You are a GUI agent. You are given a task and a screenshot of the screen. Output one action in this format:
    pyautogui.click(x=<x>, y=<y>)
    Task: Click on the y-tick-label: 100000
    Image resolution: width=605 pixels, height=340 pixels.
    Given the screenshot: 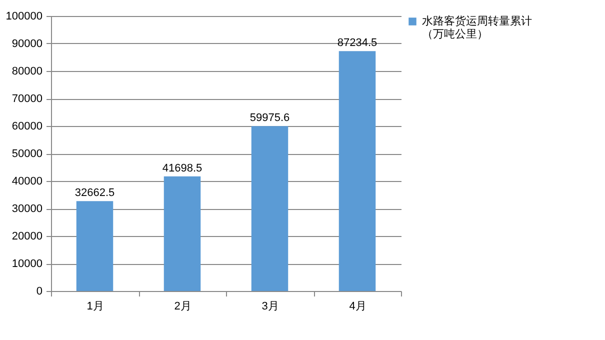 What is the action you would take?
    pyautogui.click(x=24, y=16)
    